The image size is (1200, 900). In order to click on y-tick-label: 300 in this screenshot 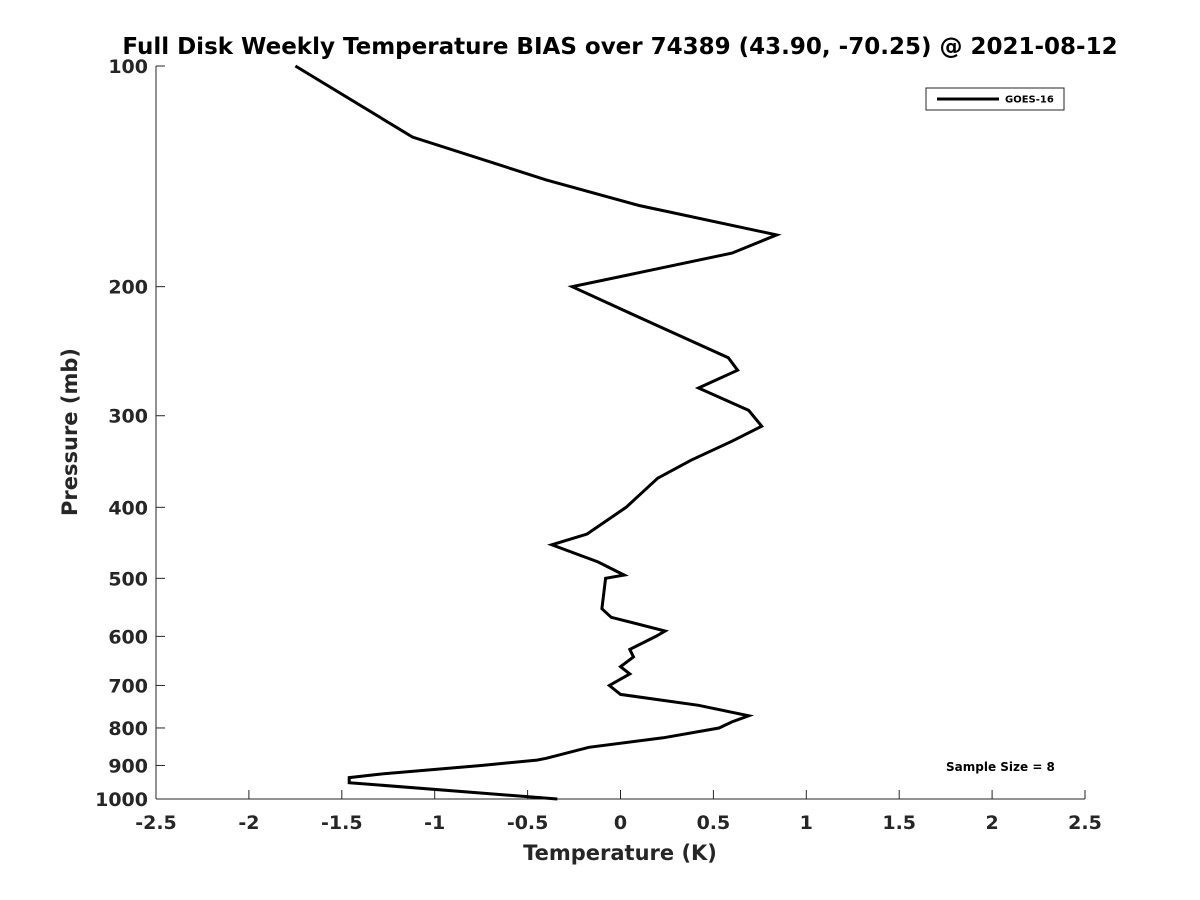, I will do `click(128, 417)`.